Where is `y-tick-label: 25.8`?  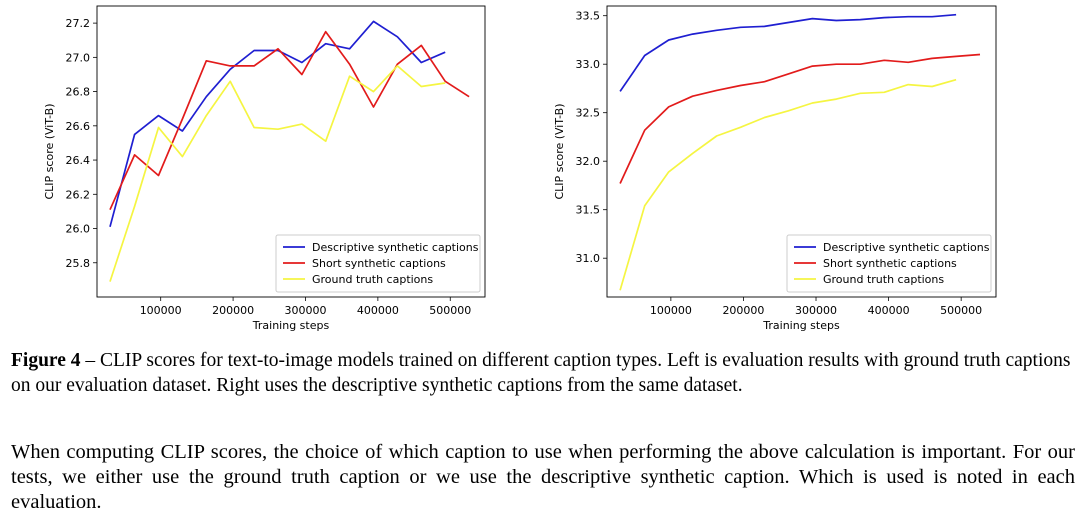 y-tick-label: 25.8 is located at coordinates (78, 263).